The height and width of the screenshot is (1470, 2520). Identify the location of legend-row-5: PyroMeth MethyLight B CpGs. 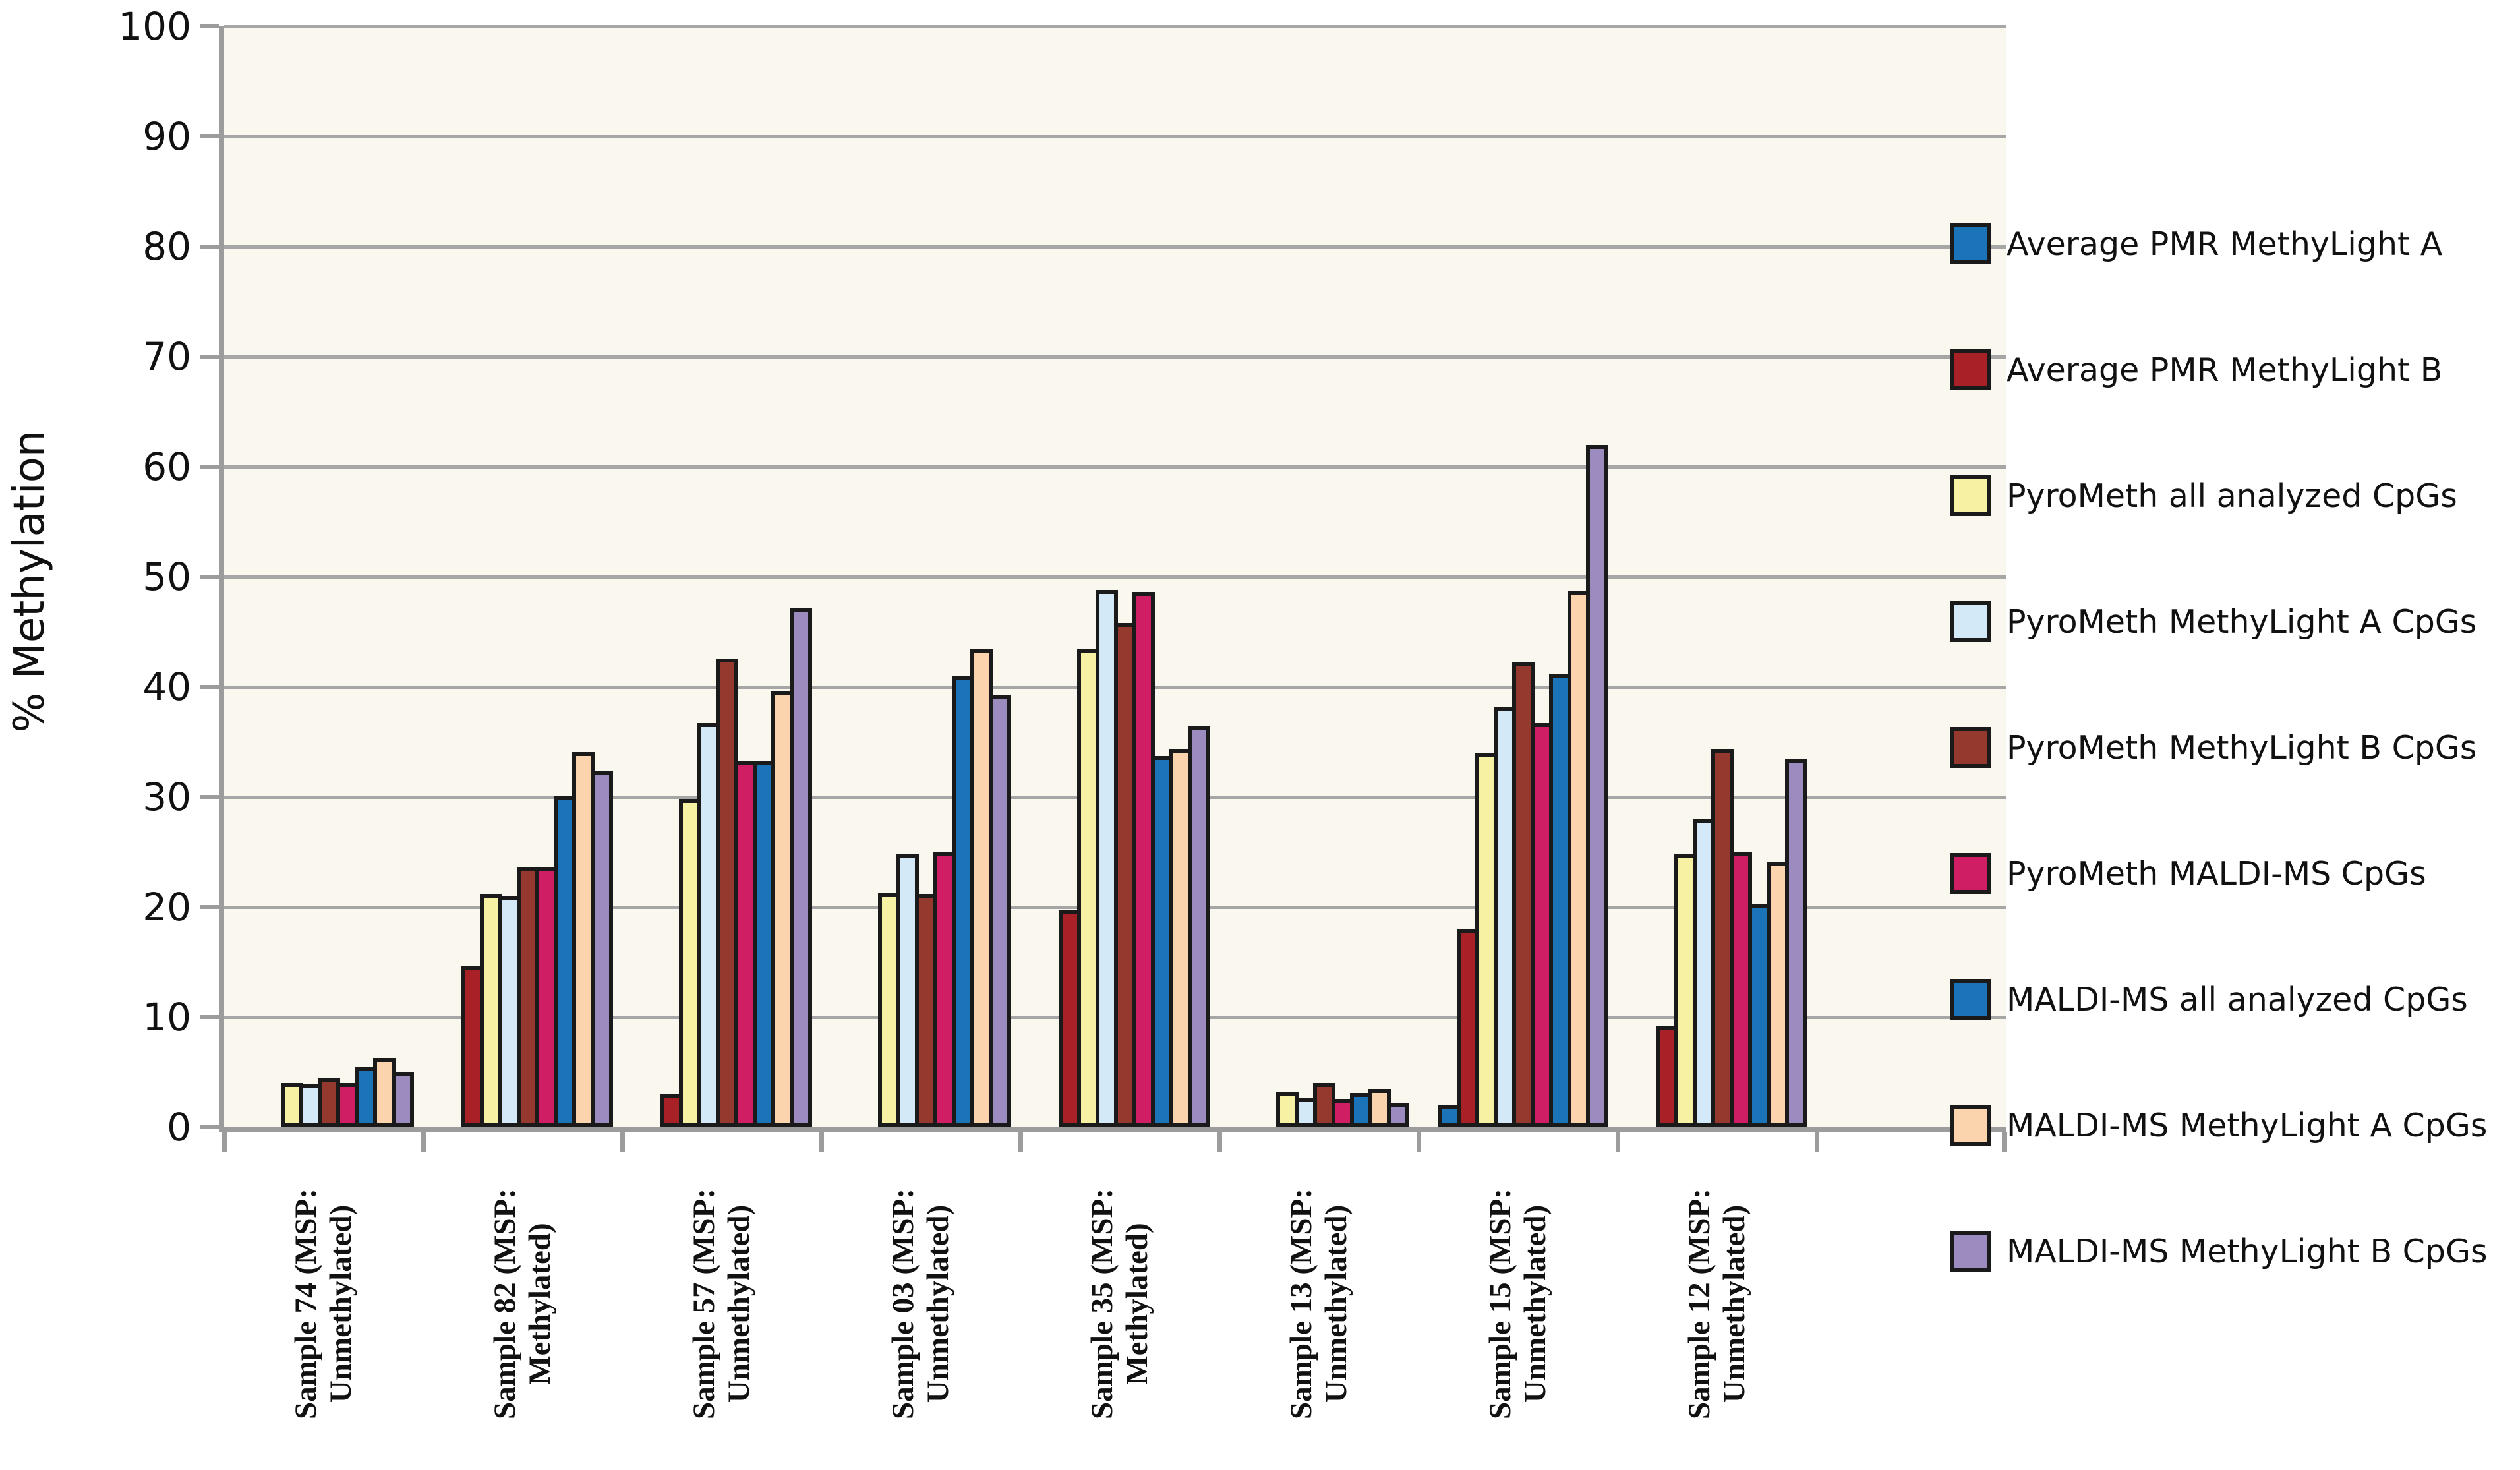
(2213, 747).